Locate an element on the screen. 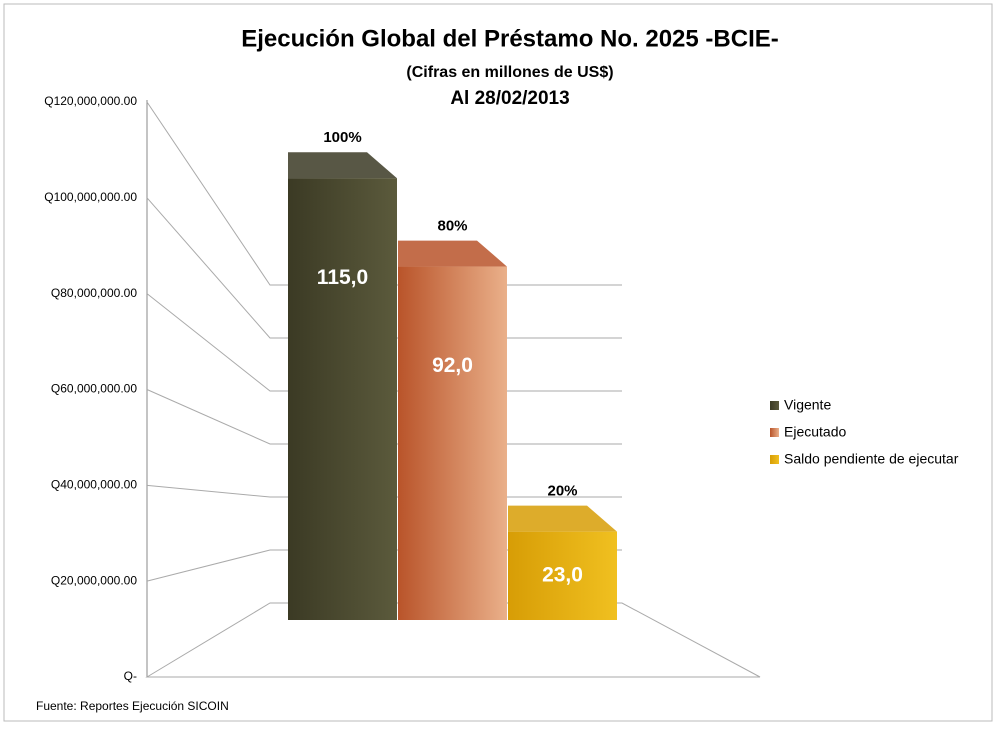  legend-label: Ejecutado is located at coordinates (815, 432).